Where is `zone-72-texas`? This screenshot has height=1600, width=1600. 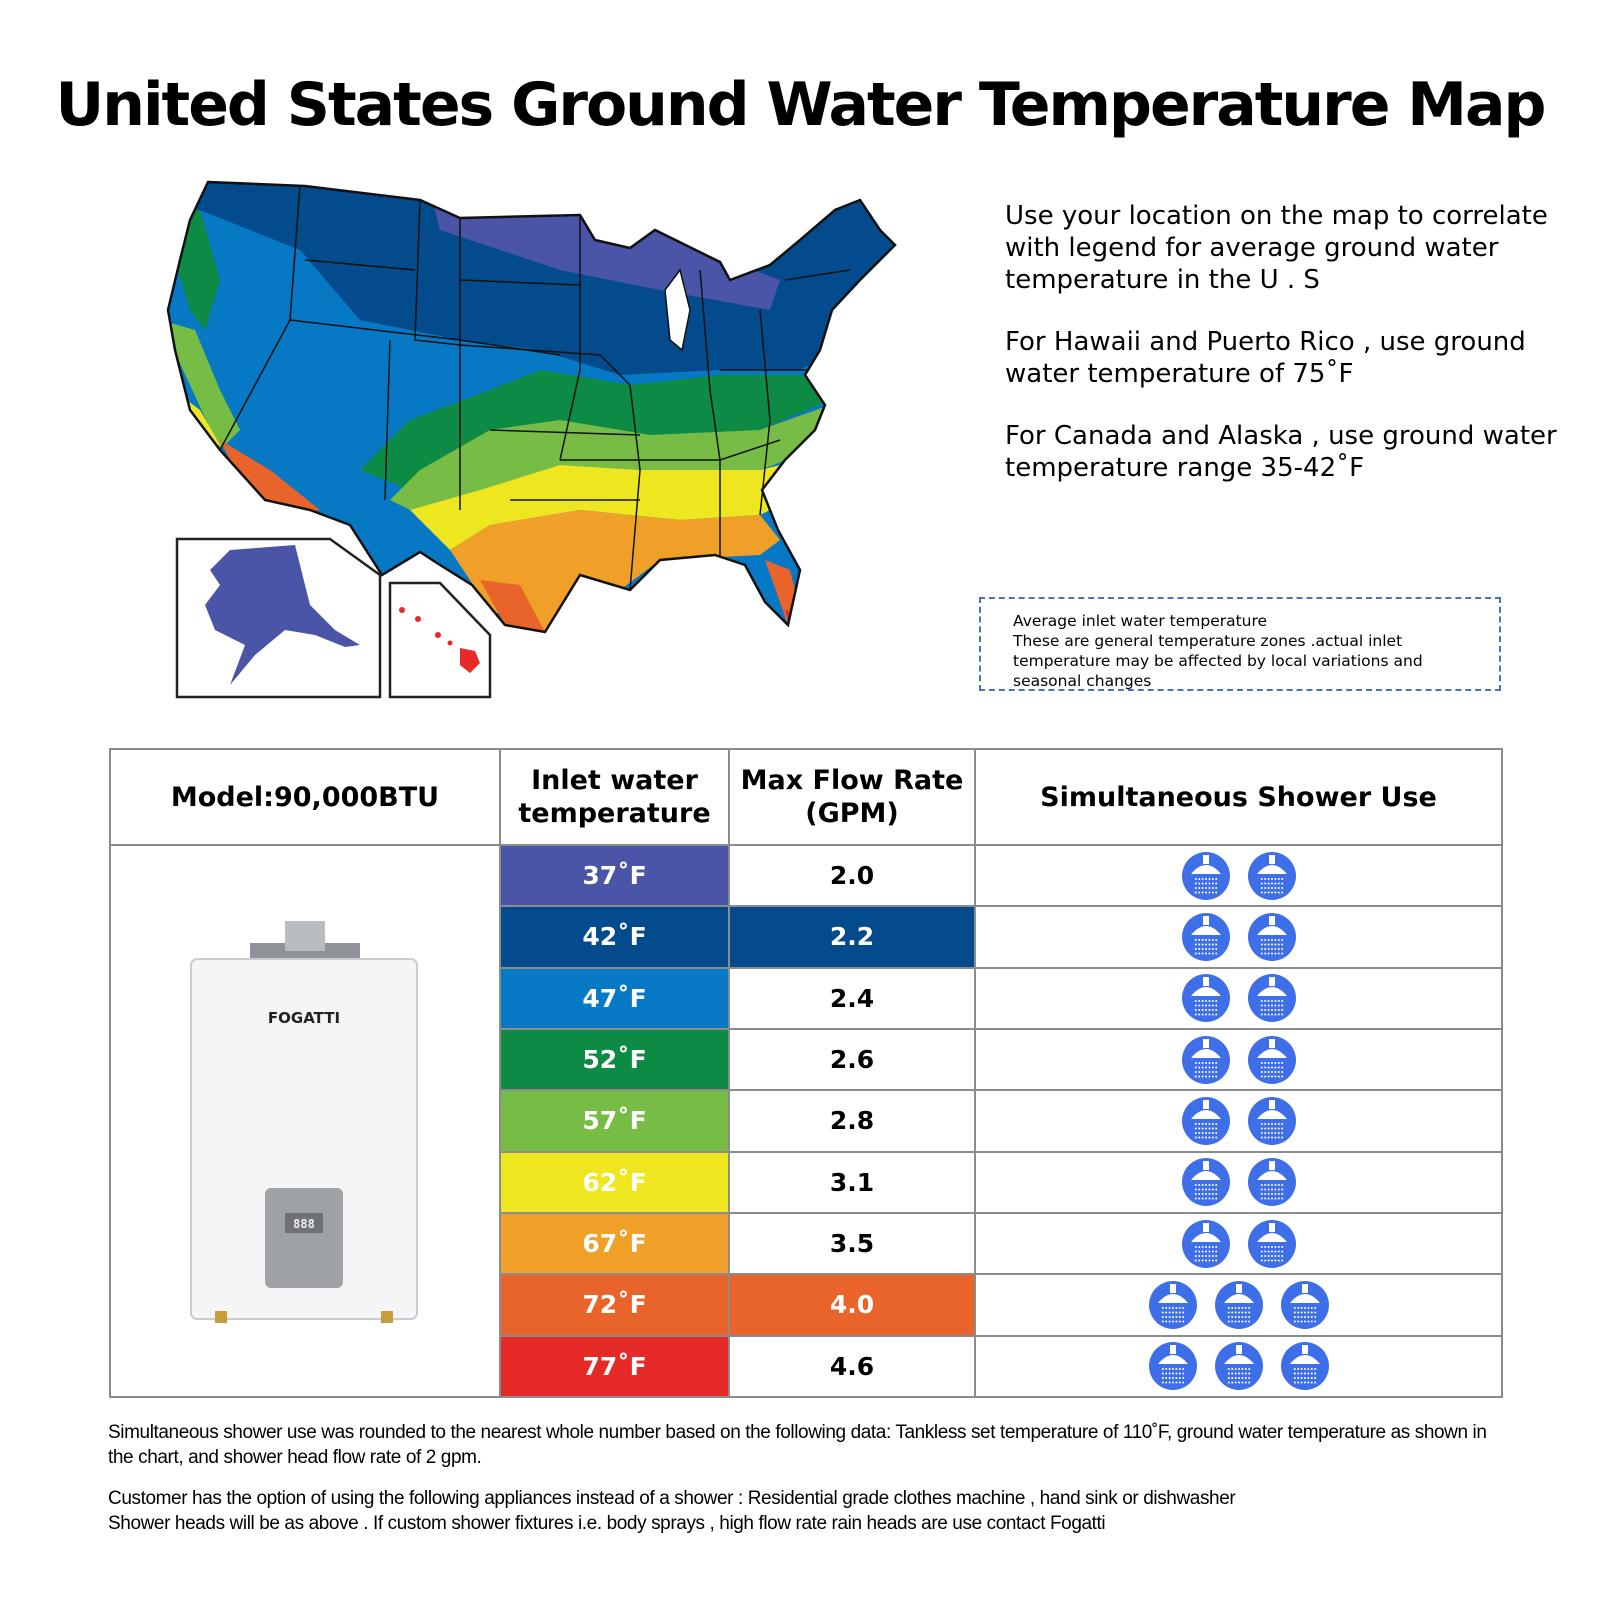
zone-72-texas is located at coordinates (512, 606).